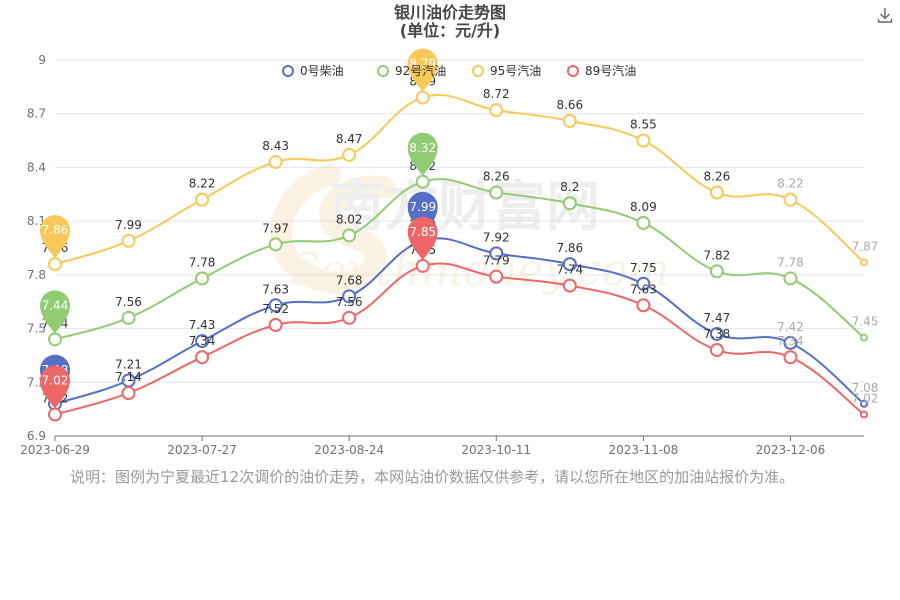 This screenshot has width=900, height=600. I want to click on y-tick-label: 9, so click(42, 60).